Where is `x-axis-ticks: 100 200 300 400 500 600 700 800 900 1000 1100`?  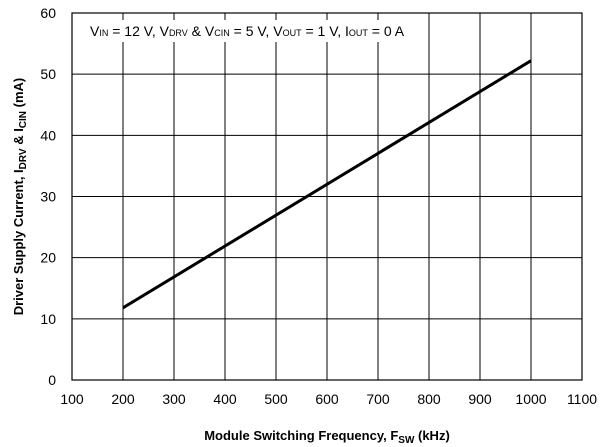 x-axis-ticks: 100 200 300 400 500 600 700 800 900 1000 1100 is located at coordinates (328, 399).